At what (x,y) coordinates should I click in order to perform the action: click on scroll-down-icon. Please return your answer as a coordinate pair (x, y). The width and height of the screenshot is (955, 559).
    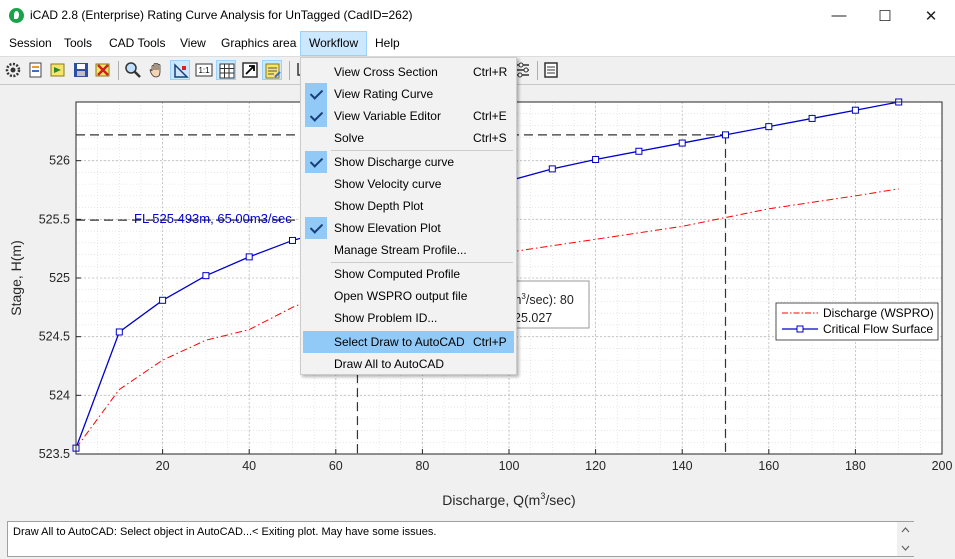
    Looking at the image, I should click on (905, 548).